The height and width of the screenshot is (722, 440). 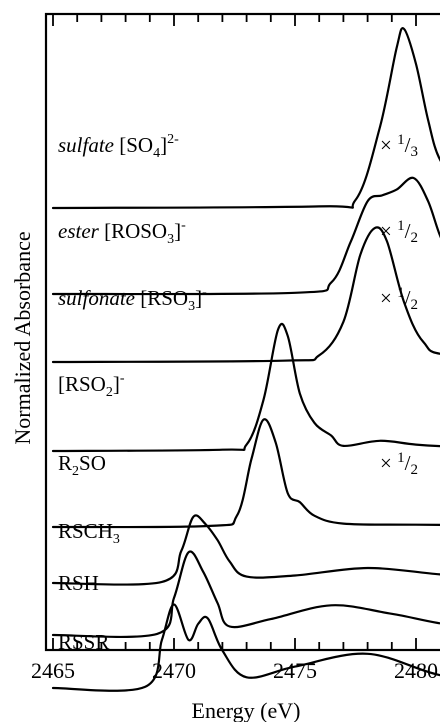 What do you see at coordinates (86, 145) in the screenshot?
I see `series-label-italic: sulfate` at bounding box center [86, 145].